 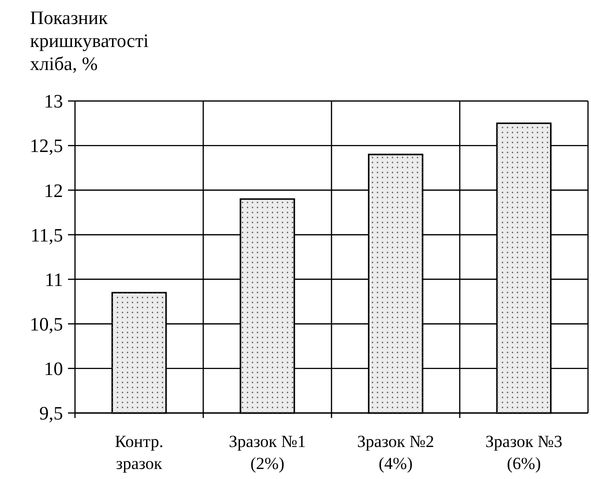 What do you see at coordinates (46, 235) in the screenshot?
I see `y-tick-label: 11,5` at bounding box center [46, 235].